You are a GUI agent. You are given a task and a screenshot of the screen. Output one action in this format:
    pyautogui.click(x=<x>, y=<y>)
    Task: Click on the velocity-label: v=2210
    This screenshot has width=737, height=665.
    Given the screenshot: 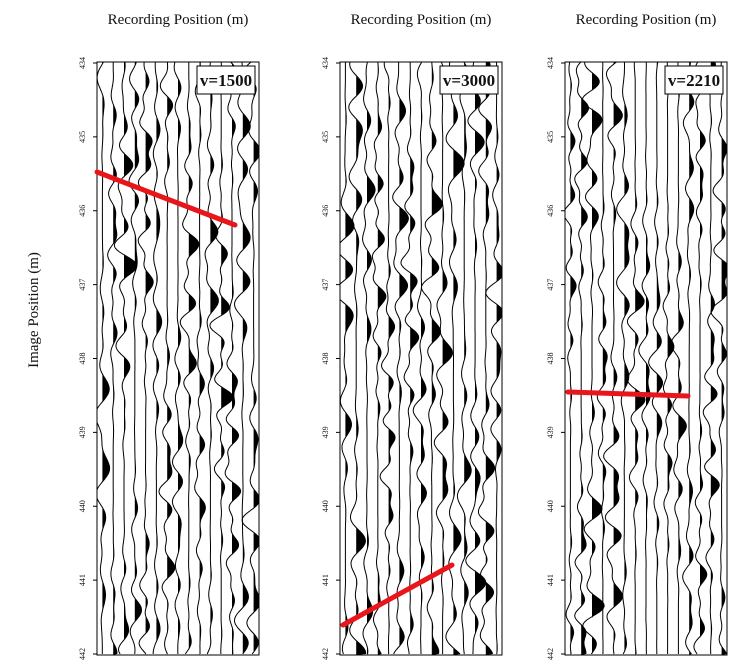 What is the action you would take?
    pyautogui.click(x=694, y=80)
    